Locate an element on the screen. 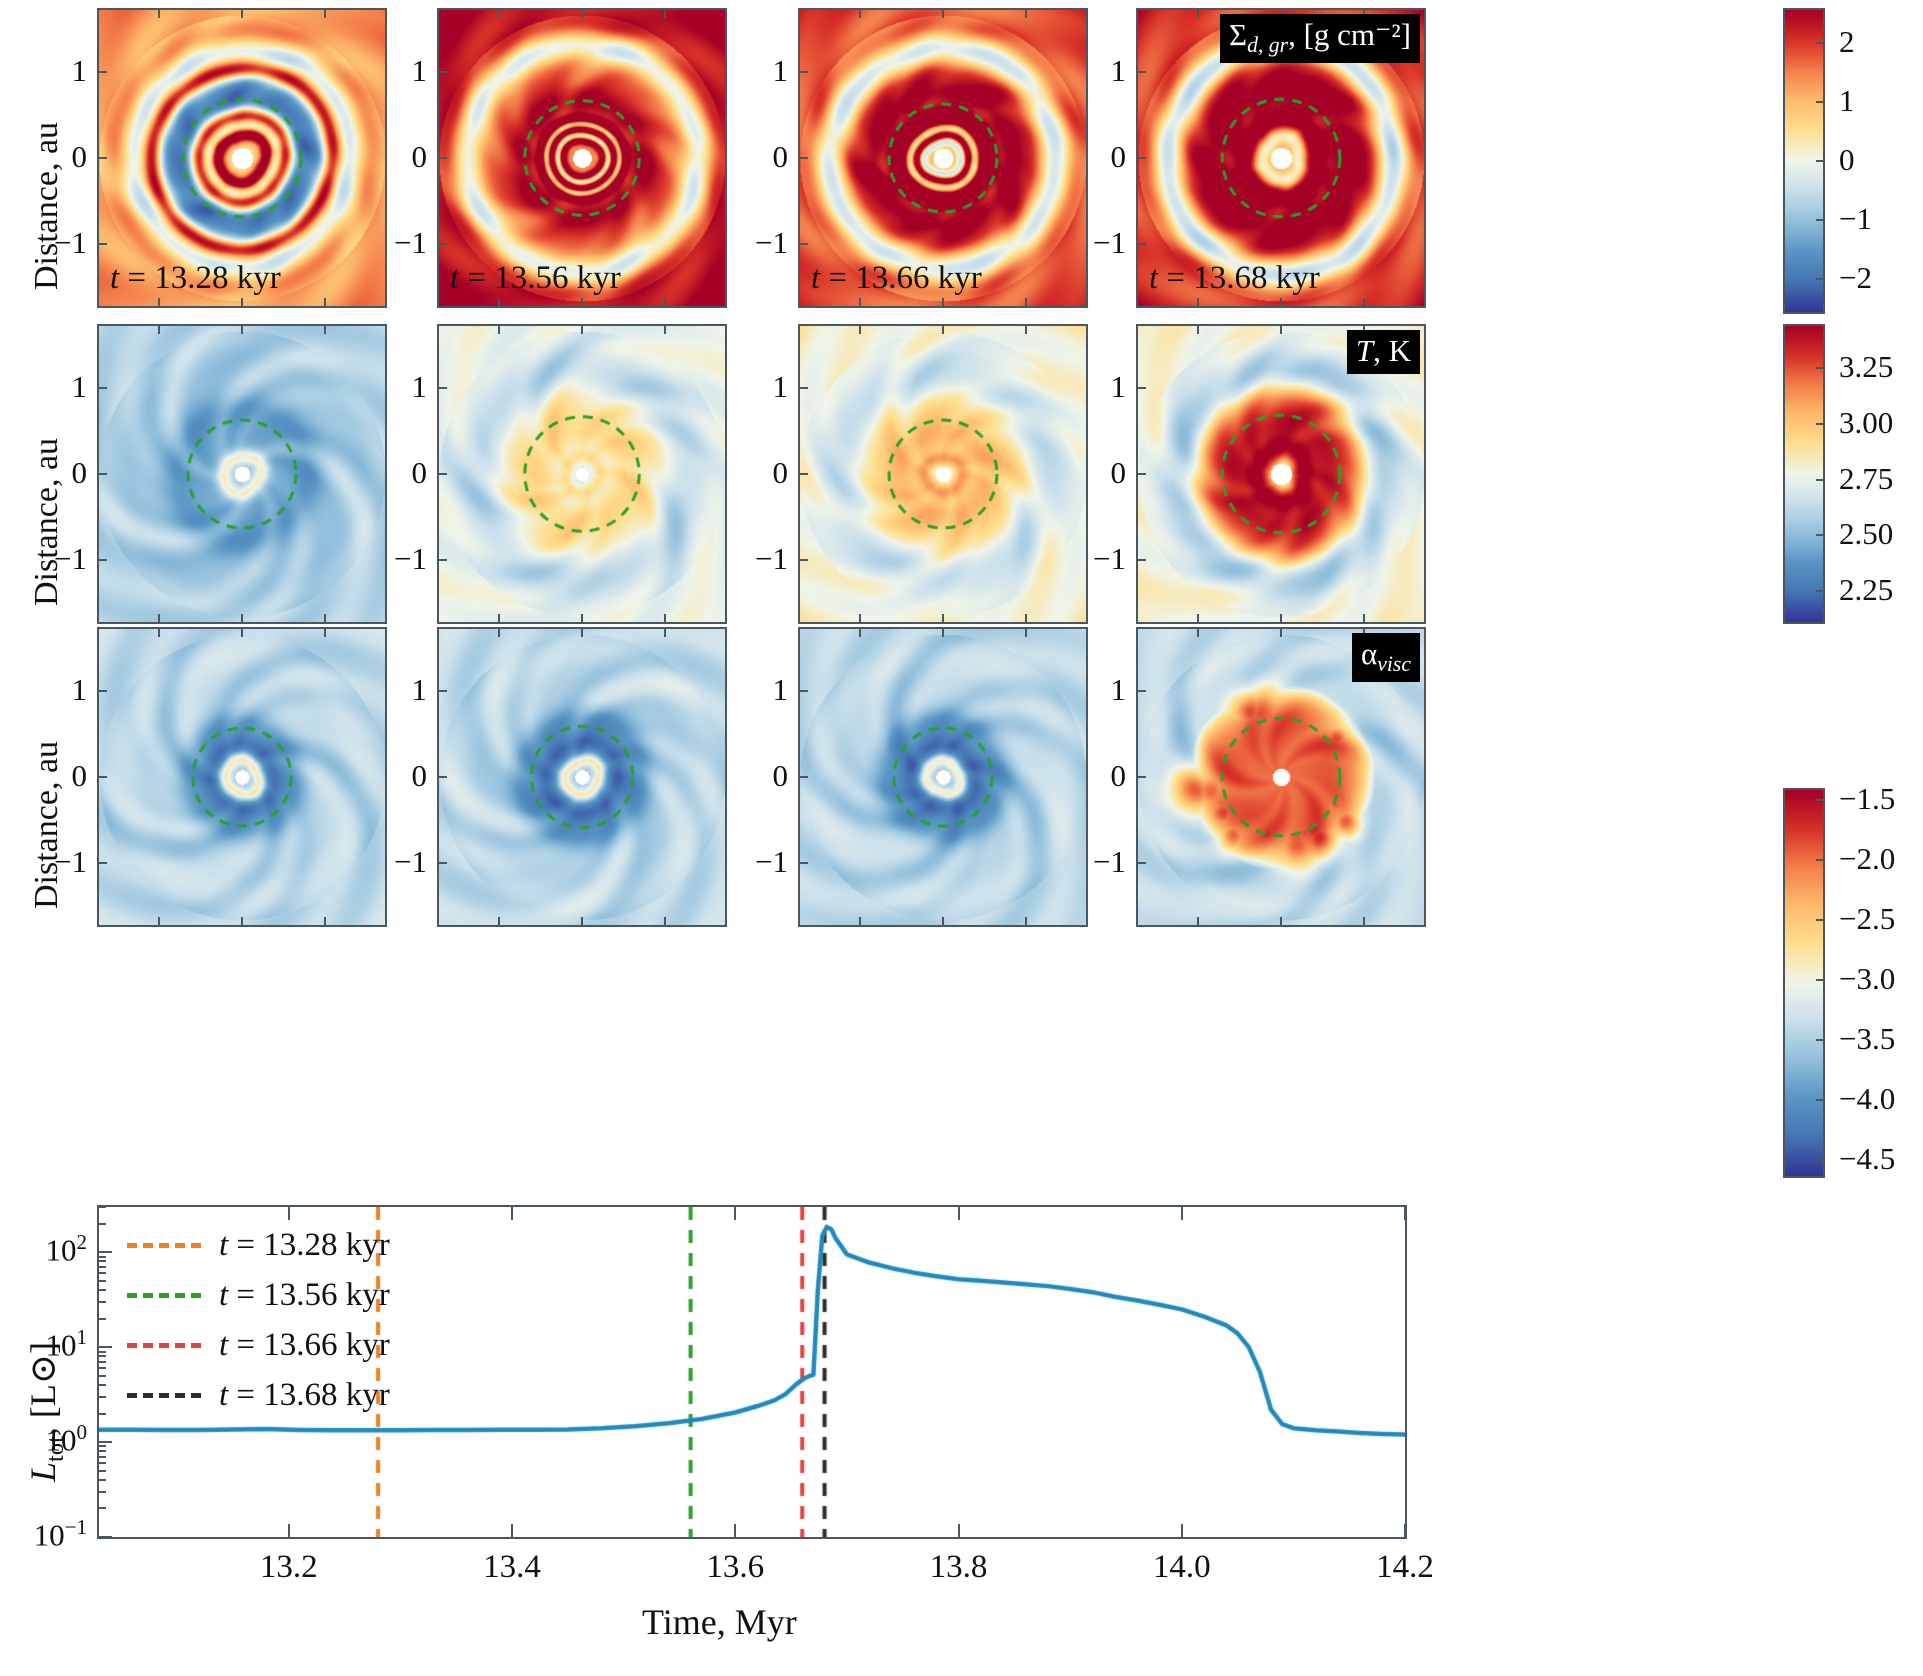 The height and width of the screenshot is (1676, 1923). map-ytick-0-3-1: 0 is located at coordinates (1118, 156).